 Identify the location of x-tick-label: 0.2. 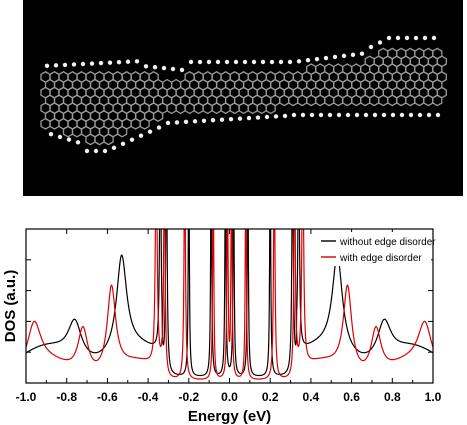
(270, 397).